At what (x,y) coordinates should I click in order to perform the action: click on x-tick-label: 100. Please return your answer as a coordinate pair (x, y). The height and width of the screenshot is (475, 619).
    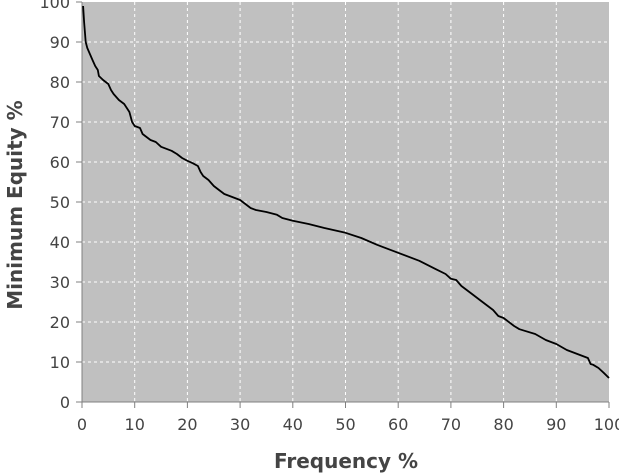
    Looking at the image, I should click on (606, 424).